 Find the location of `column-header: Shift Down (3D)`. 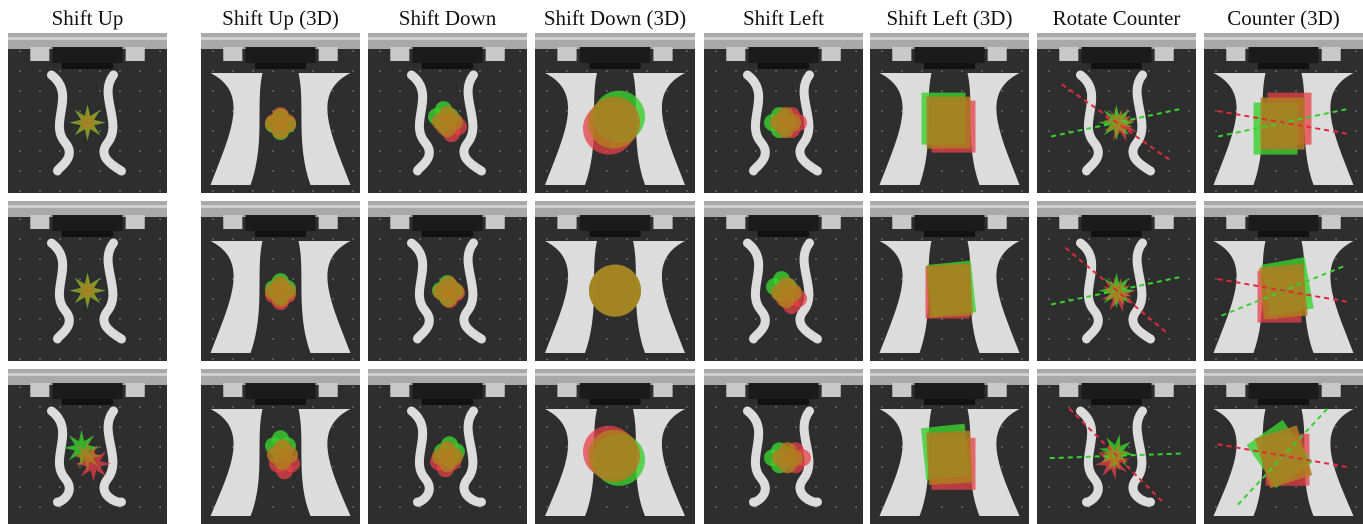

column-header: Shift Down (3D) is located at coordinates (615, 18).